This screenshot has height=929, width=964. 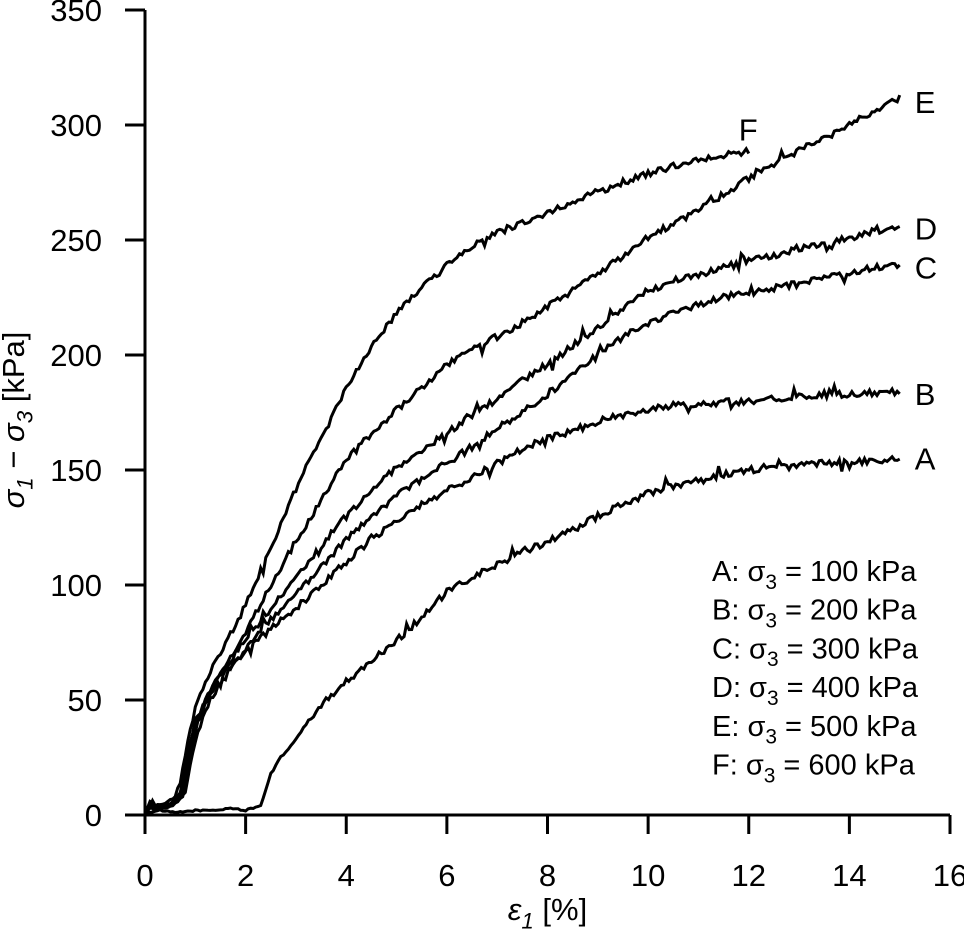 What do you see at coordinates (346, 875) in the screenshot?
I see `x-tick-label: 4` at bounding box center [346, 875].